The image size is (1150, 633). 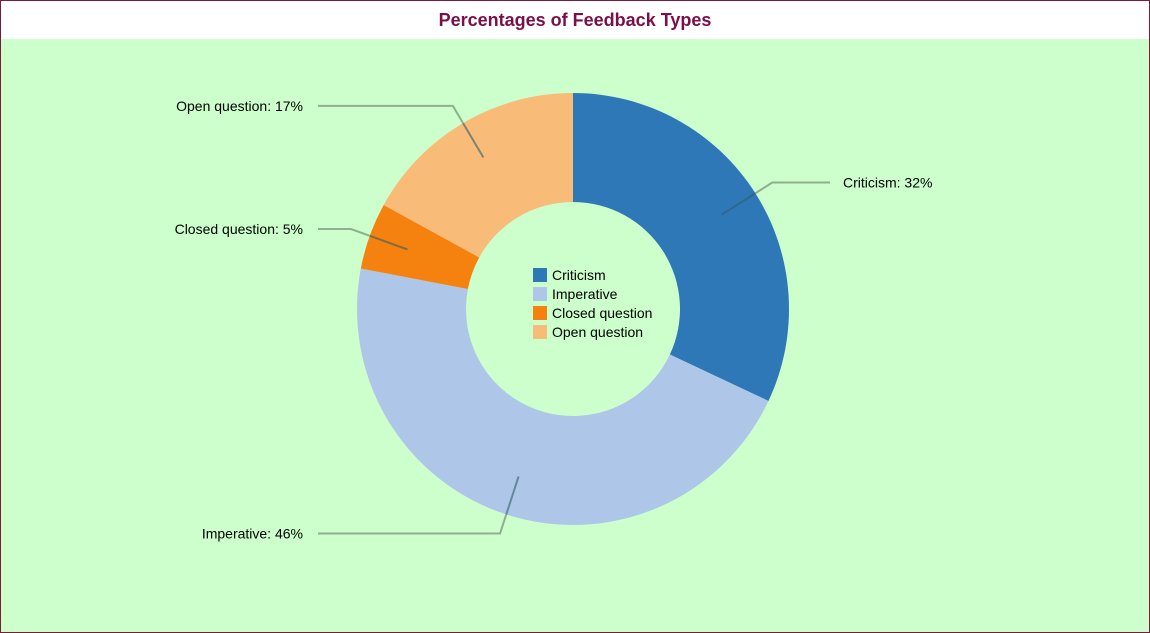 I want to click on chart-title: Percentages of Feedback Types, so click(x=575, y=19).